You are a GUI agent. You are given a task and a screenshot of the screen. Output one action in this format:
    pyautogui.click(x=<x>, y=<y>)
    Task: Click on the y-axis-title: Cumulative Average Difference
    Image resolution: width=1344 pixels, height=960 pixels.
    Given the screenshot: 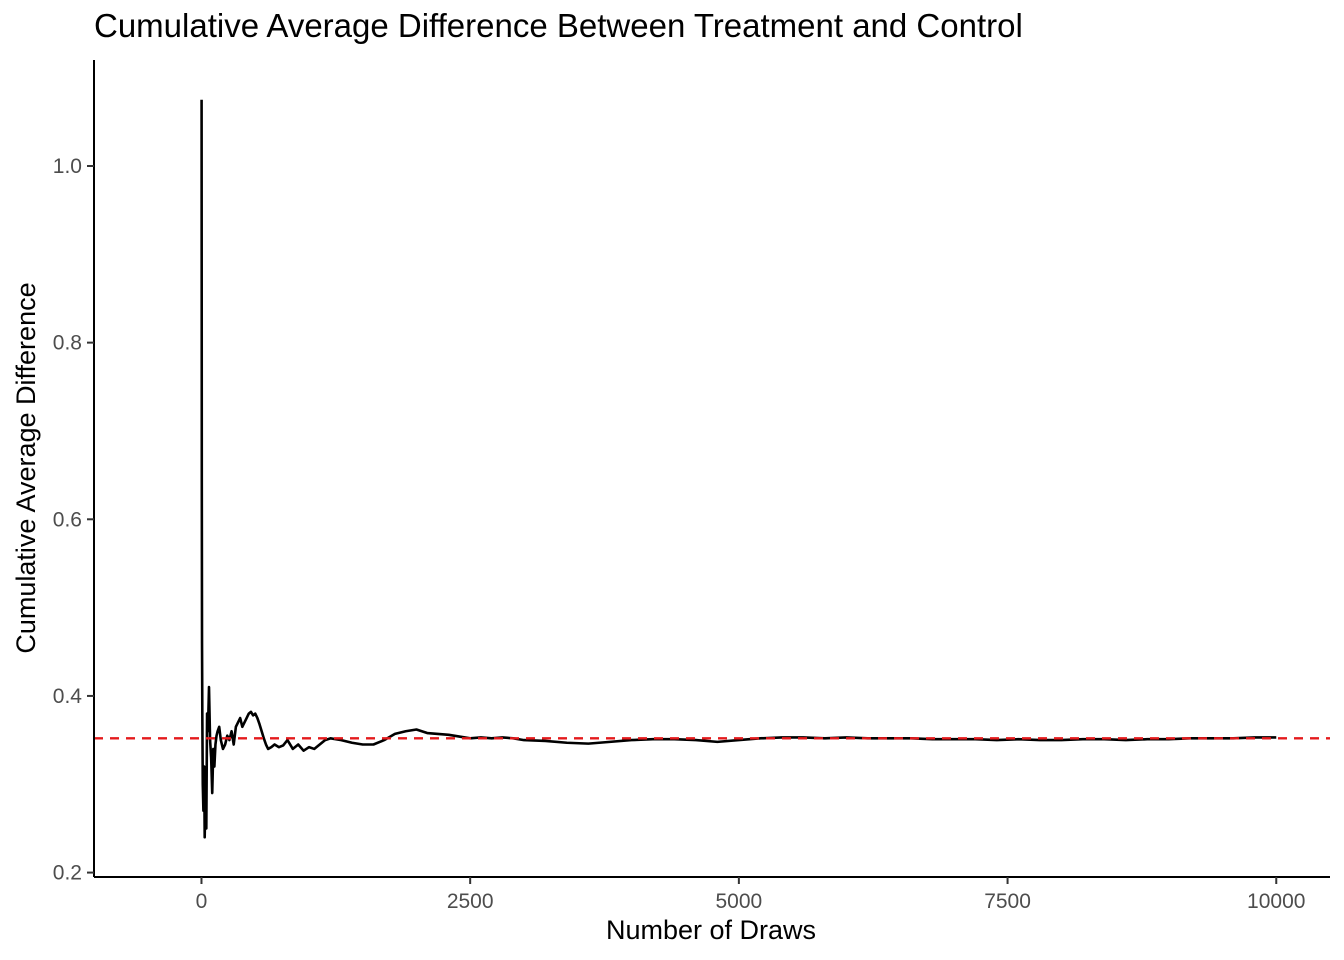 What is the action you would take?
    pyautogui.click(x=26, y=467)
    